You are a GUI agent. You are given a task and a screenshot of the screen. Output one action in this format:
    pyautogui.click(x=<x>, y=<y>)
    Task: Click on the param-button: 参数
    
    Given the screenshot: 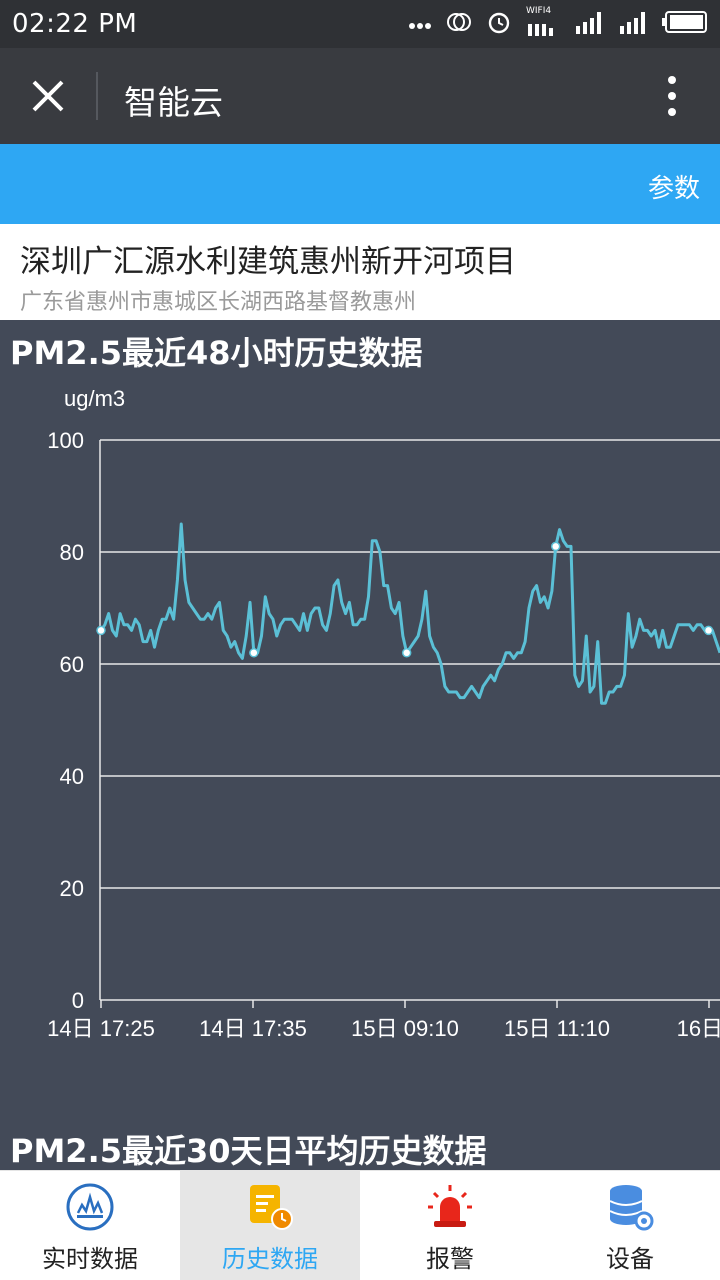 What is the action you would take?
    pyautogui.click(x=673, y=189)
    